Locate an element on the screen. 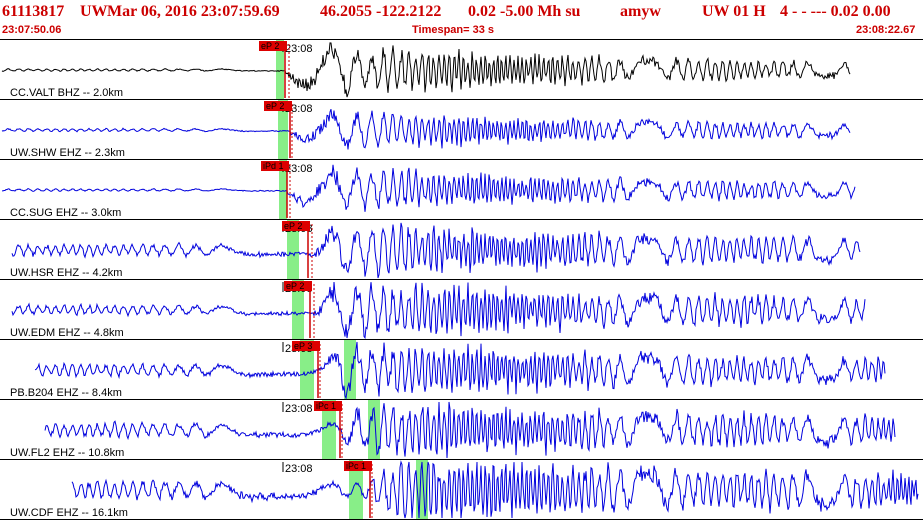  event-magnitude: 0.02 -5.00 Mh su is located at coordinates (524, 11).